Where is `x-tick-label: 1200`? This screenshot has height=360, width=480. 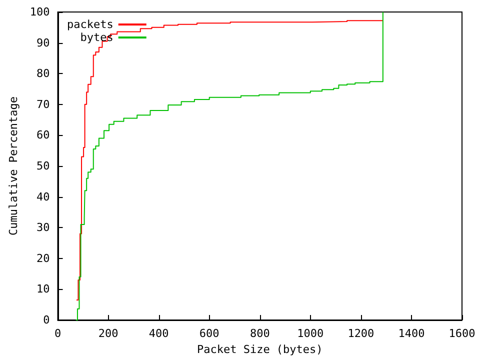 x-tick-label: 1200 is located at coordinates (361, 333).